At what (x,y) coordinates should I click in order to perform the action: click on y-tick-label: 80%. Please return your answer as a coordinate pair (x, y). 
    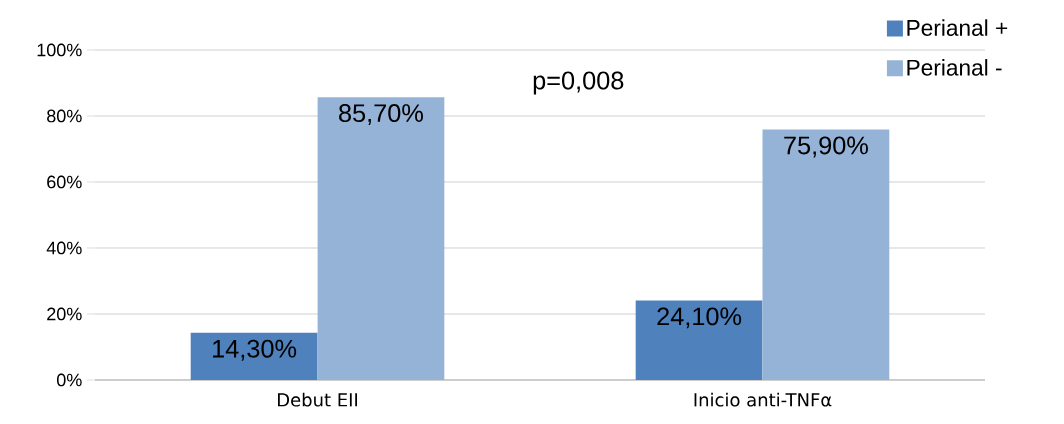
    Looking at the image, I should click on (64, 116).